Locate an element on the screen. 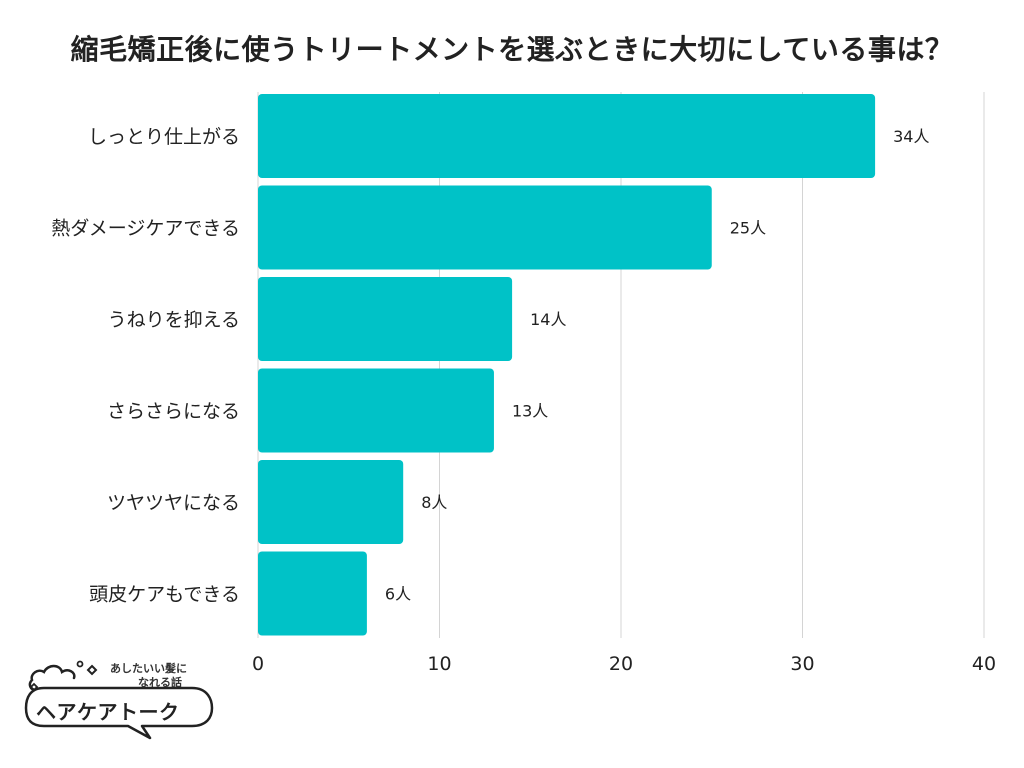  x-tick-label: 10 is located at coordinates (439, 664).